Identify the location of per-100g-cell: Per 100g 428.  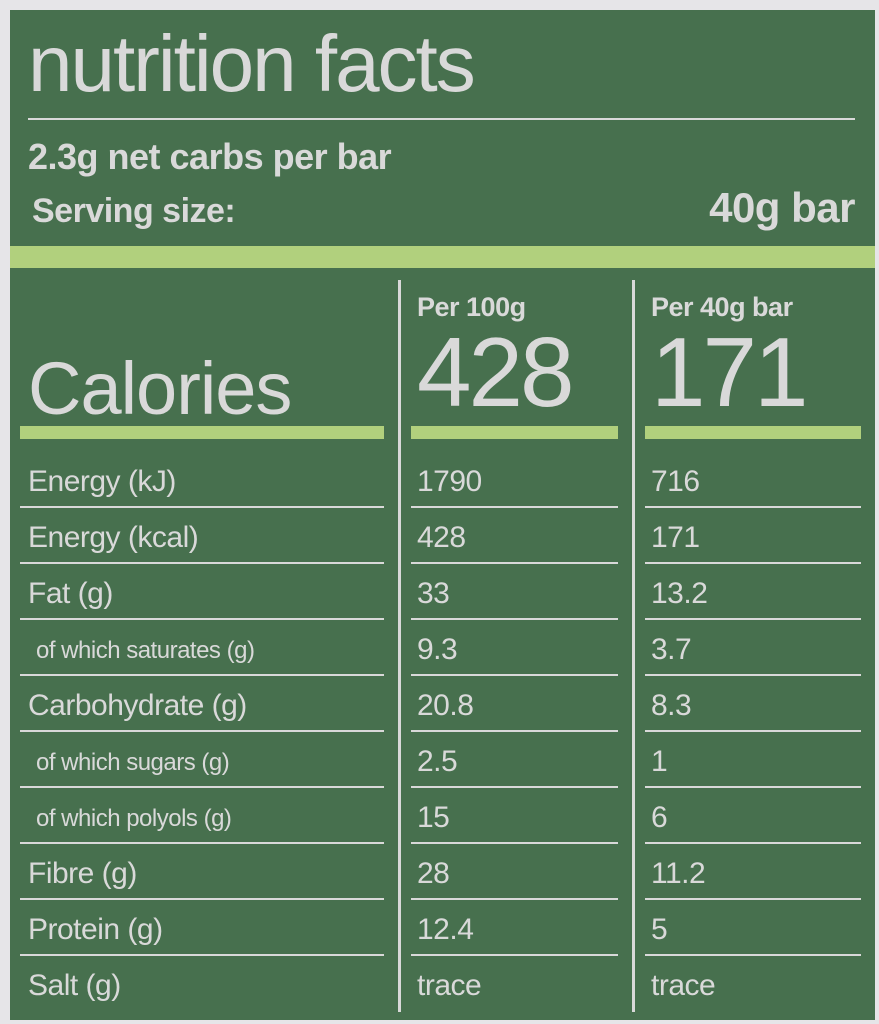
(515, 352).